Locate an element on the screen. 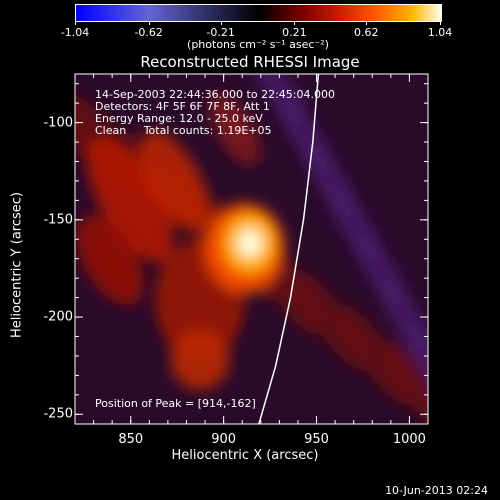 The image size is (500, 500). info-clean: Clean Total counts: 1.19E+05 is located at coordinates (183, 130).